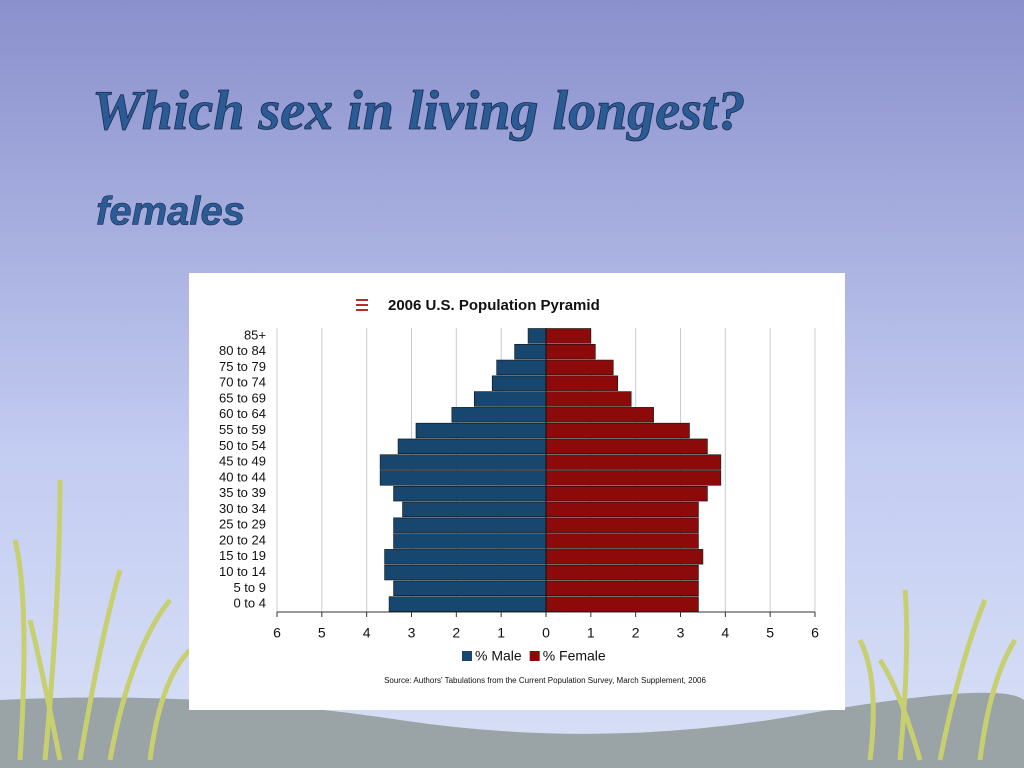 The width and height of the screenshot is (1024, 773). I want to click on y-tick-label: 70 to 74, so click(242, 382).